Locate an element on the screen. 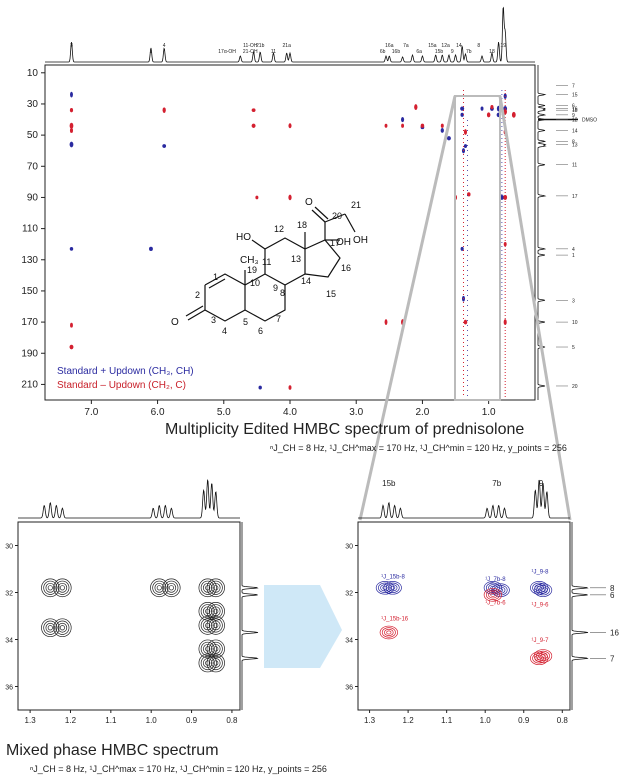  structure-atom-label: O is located at coordinates (175, 322).